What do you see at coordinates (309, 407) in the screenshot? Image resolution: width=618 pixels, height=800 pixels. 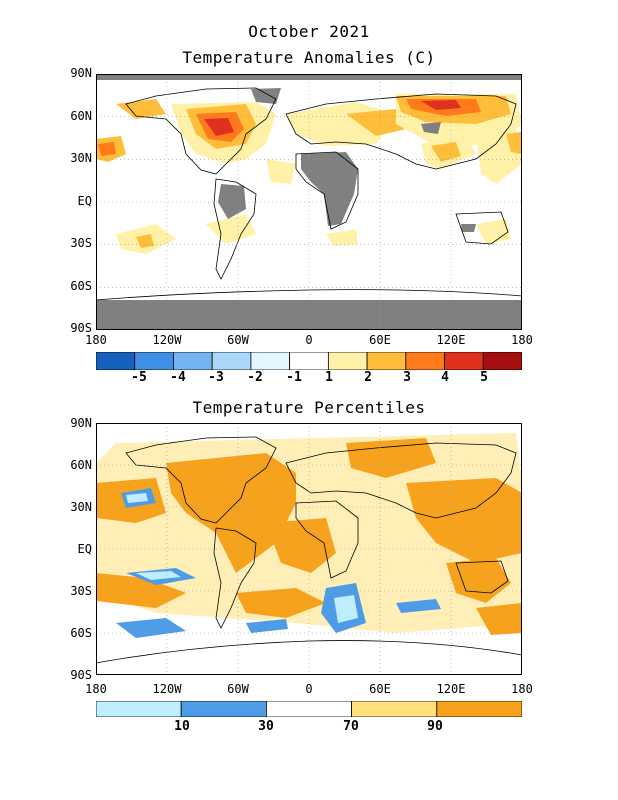 I see `percentile-map-title: Temperature Percentiles` at bounding box center [309, 407].